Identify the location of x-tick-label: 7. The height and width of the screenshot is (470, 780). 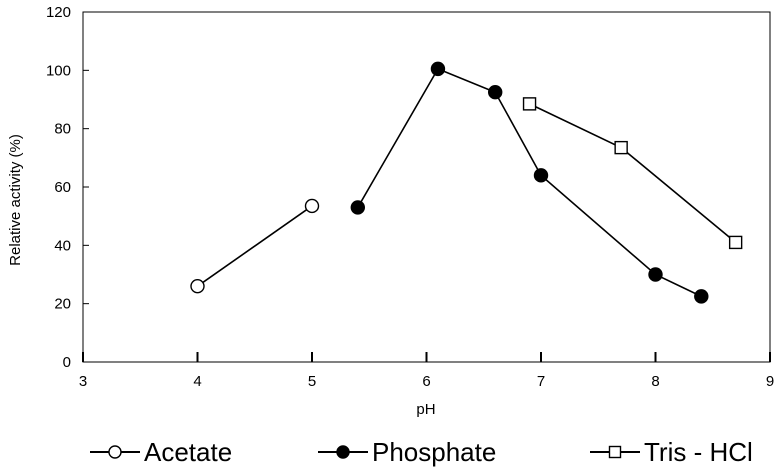
(541, 381).